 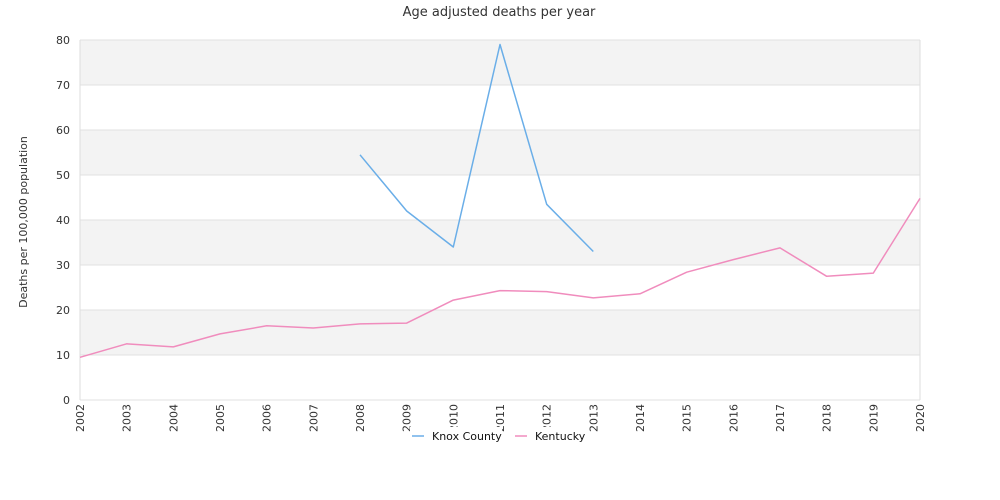 I want to click on y-tick-label: 80, so click(x=63, y=40).